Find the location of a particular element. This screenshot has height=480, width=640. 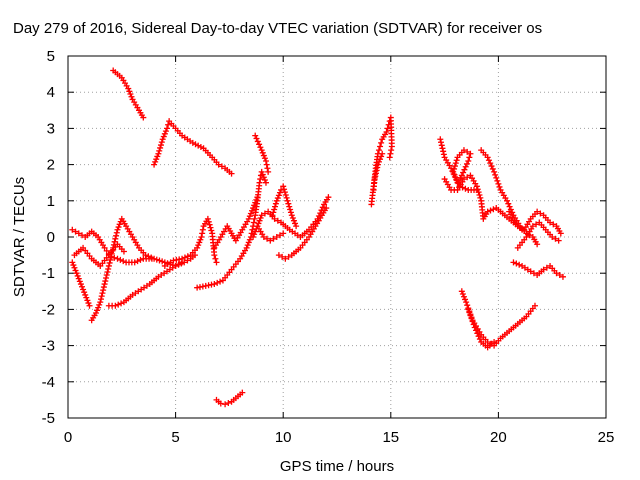

y-tick-label: 2 is located at coordinates (51, 165).